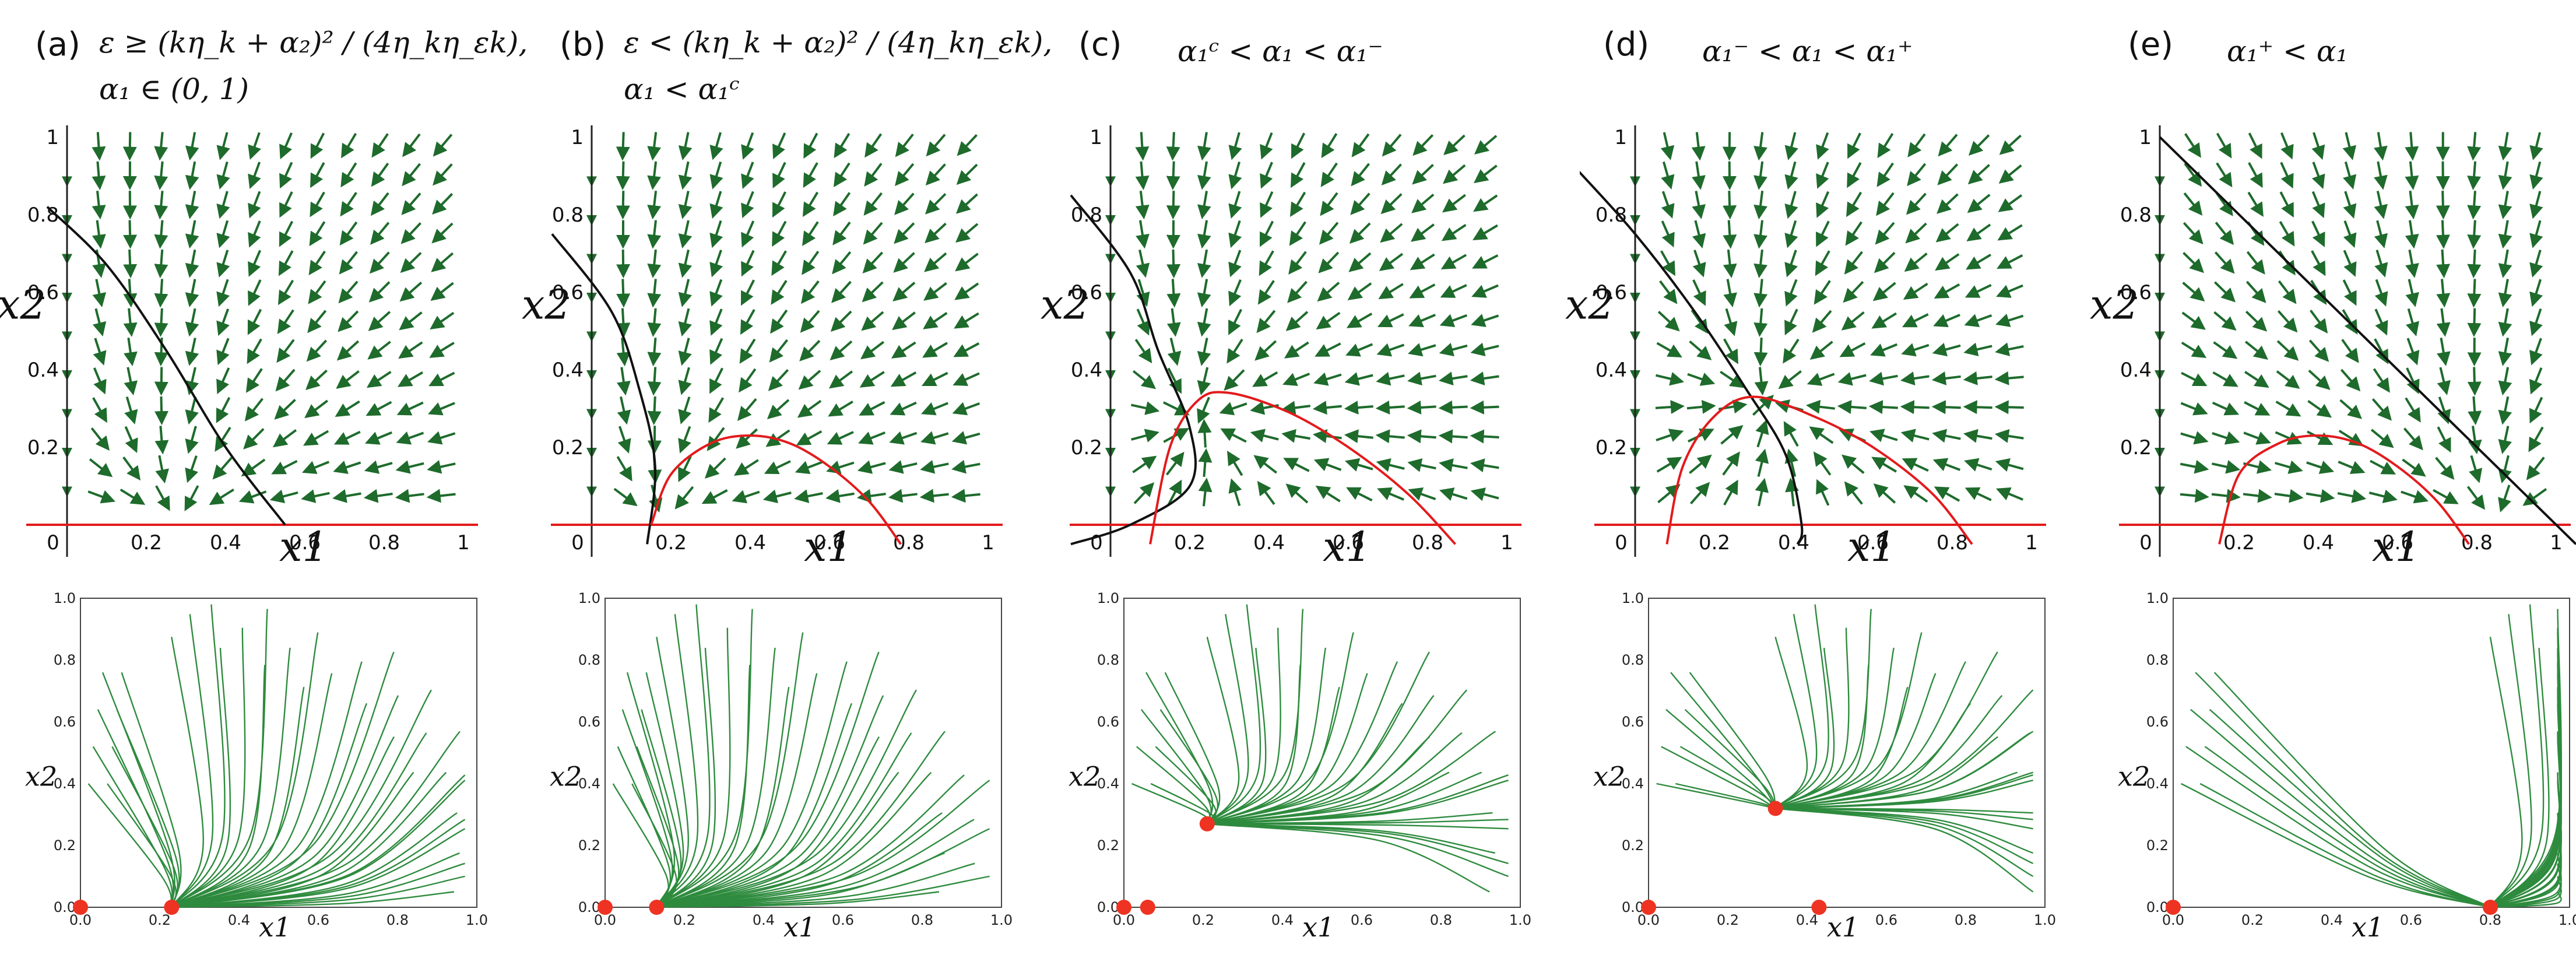  I want to click on x-tick-label: 0.6, so click(2397, 543).